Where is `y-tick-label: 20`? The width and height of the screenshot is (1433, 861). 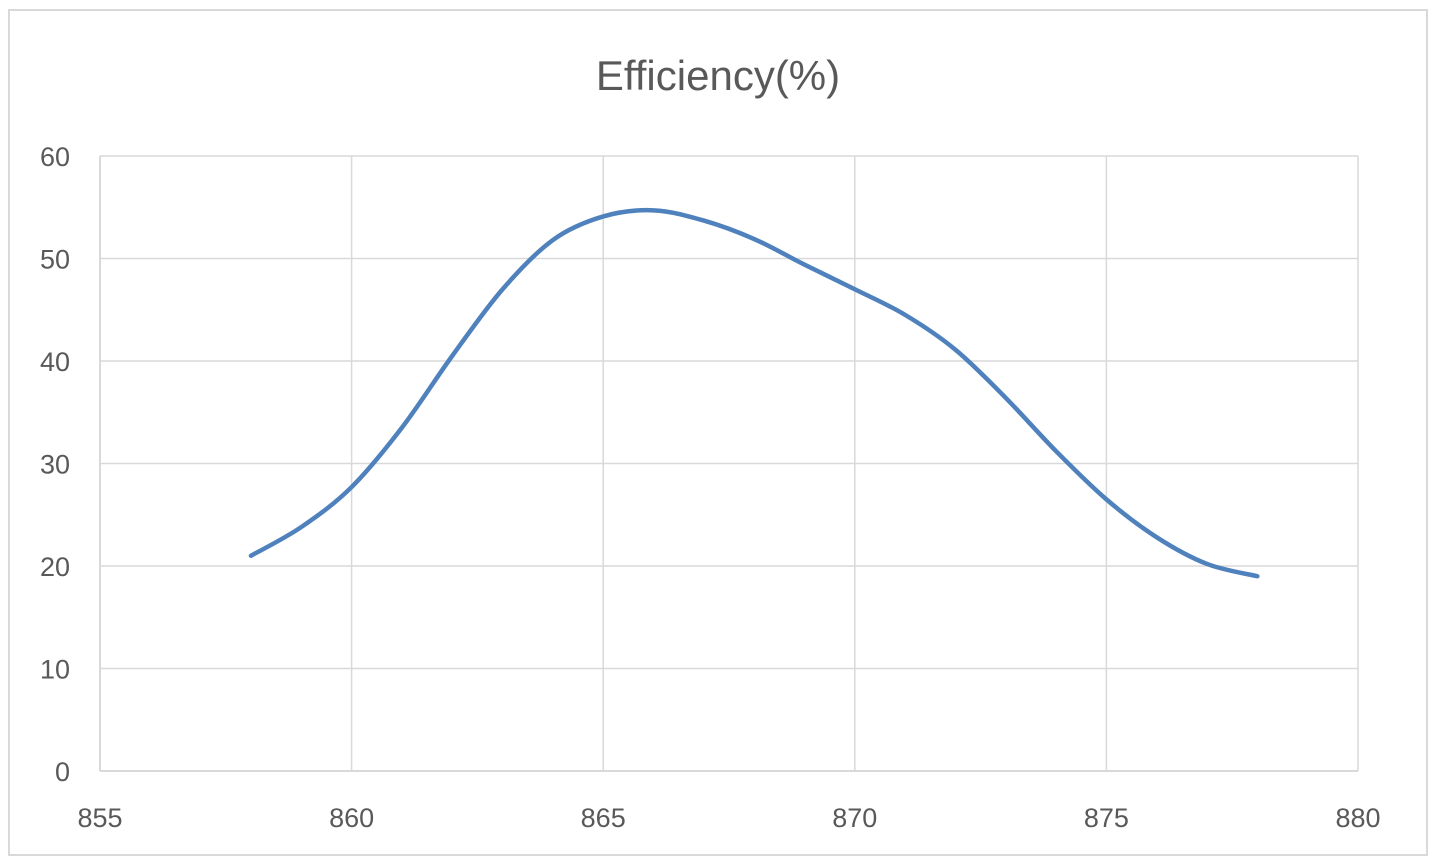
y-tick-label: 20 is located at coordinates (55, 567).